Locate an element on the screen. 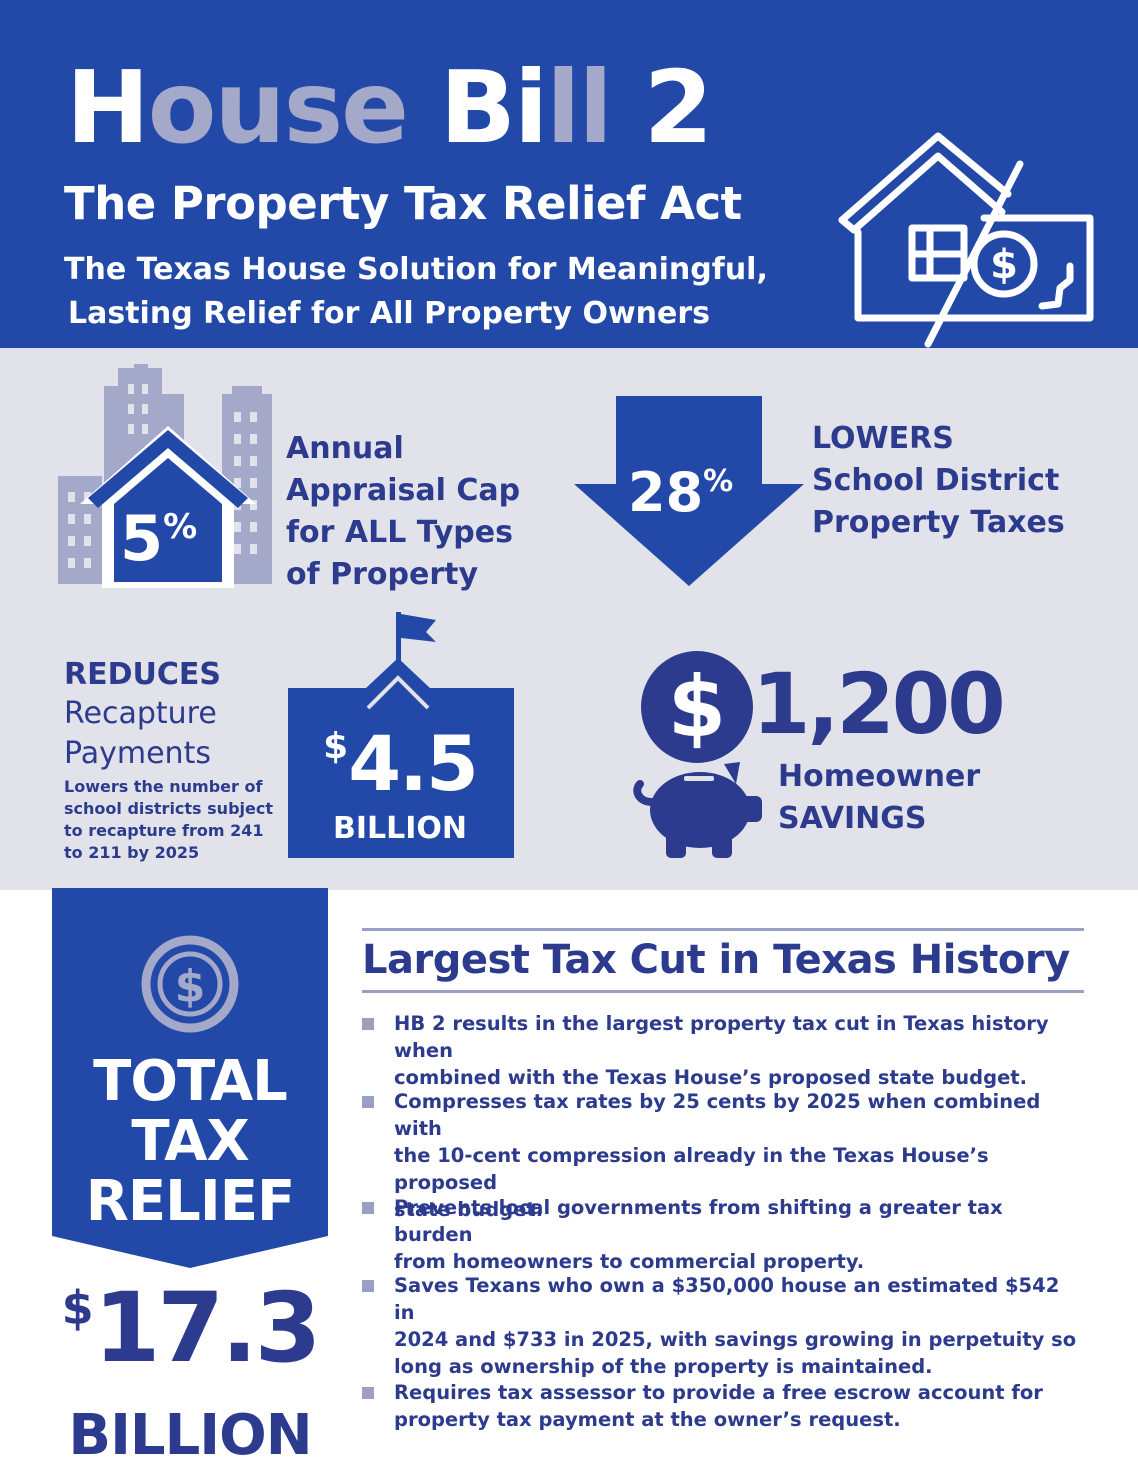 The image size is (1138, 1475). section-rule-top is located at coordinates (723, 929).